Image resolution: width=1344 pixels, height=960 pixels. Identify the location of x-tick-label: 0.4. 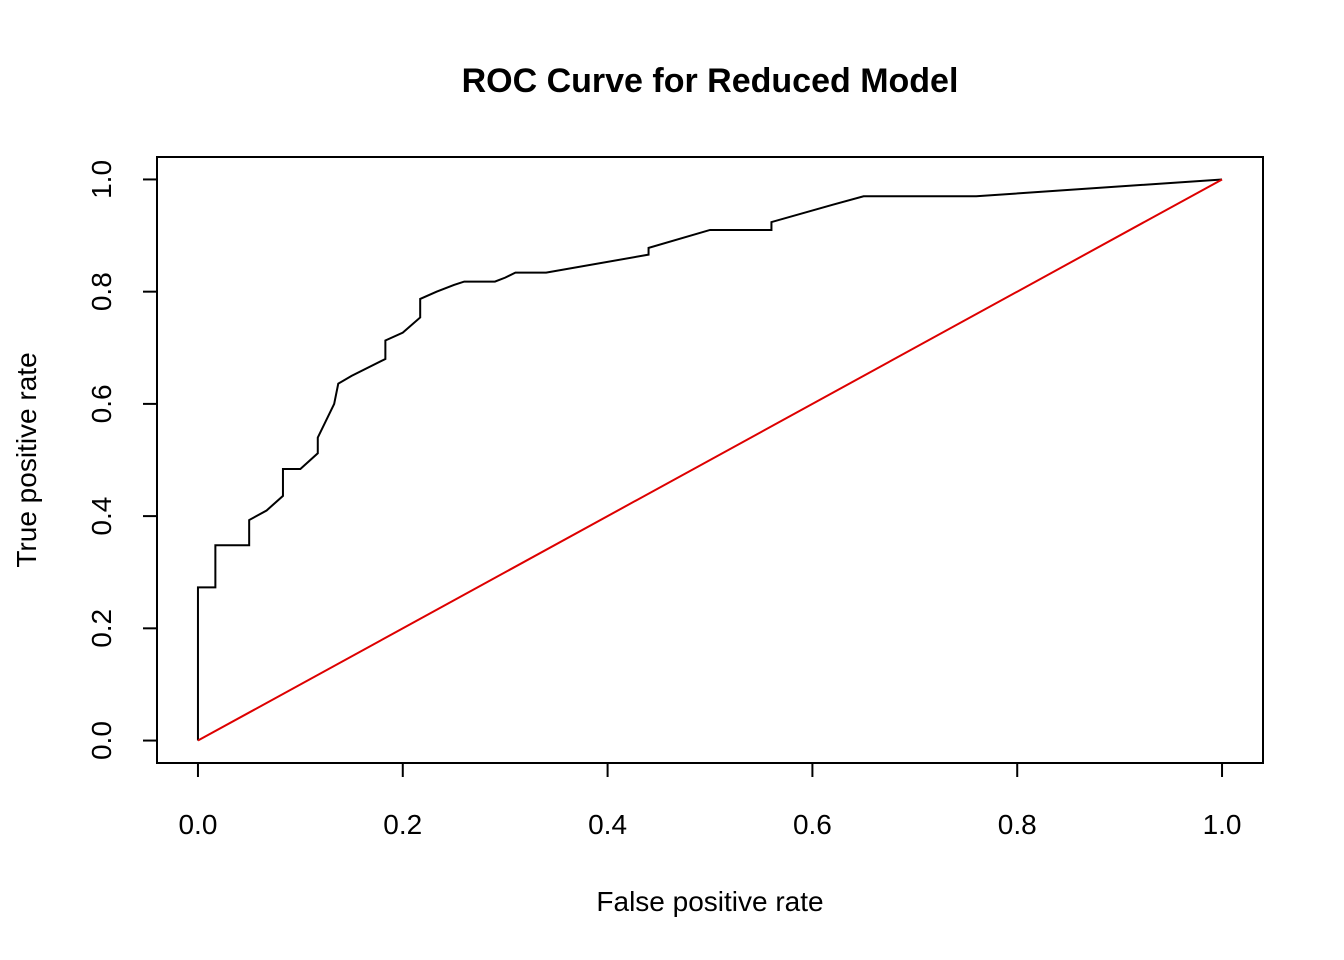
(607, 824).